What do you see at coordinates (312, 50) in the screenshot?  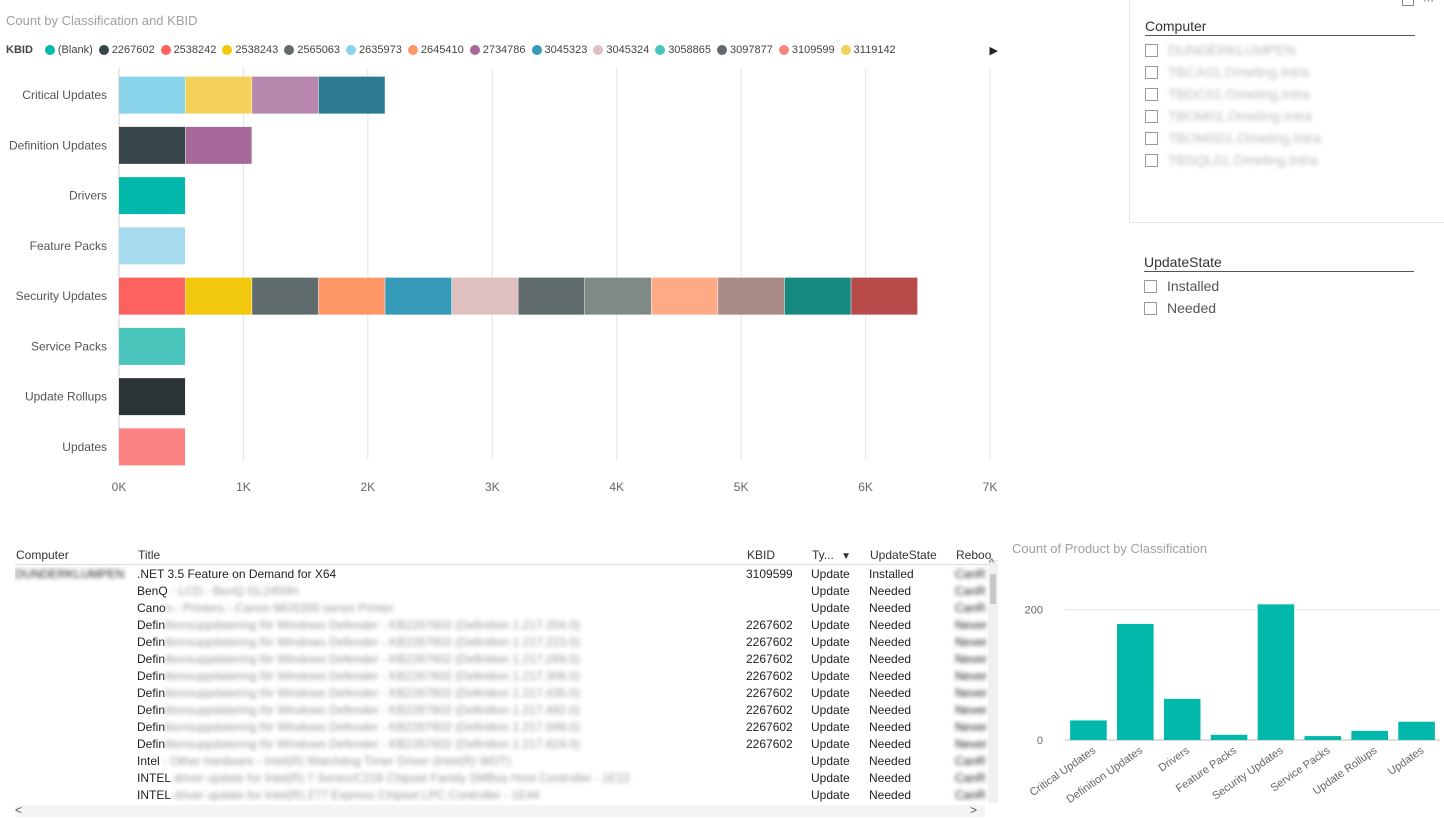 I see `legend-item: 2565063` at bounding box center [312, 50].